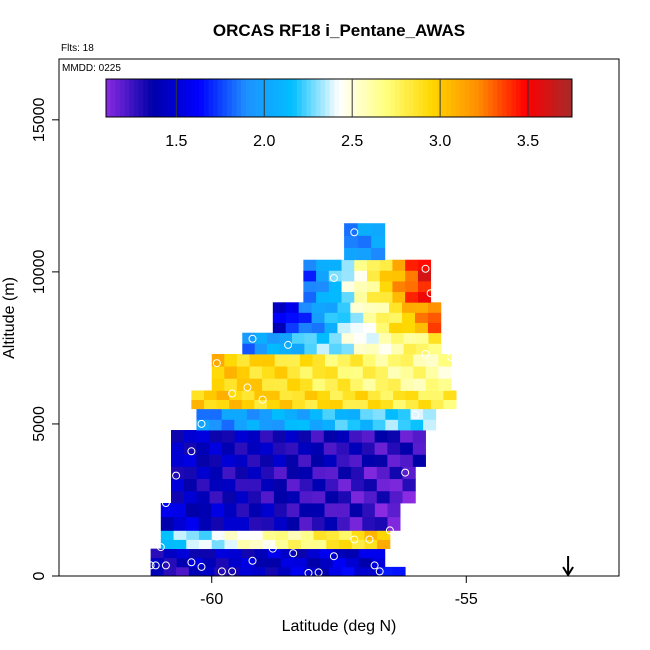 The height and width of the screenshot is (650, 650). What do you see at coordinates (176, 141) in the screenshot?
I see `colorbar-tick-label: 1.5` at bounding box center [176, 141].